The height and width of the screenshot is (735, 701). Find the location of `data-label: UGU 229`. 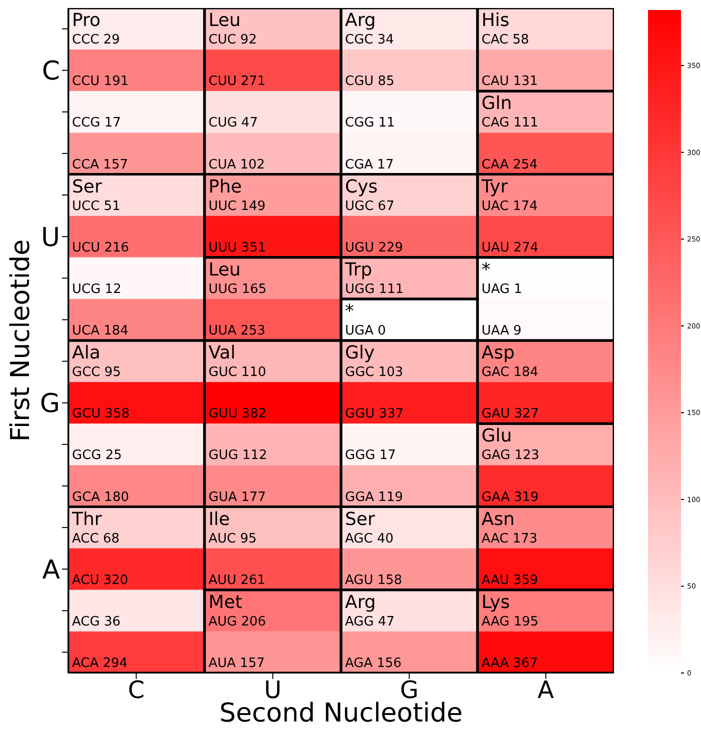

data-label: UGU 229 is located at coordinates (374, 248).